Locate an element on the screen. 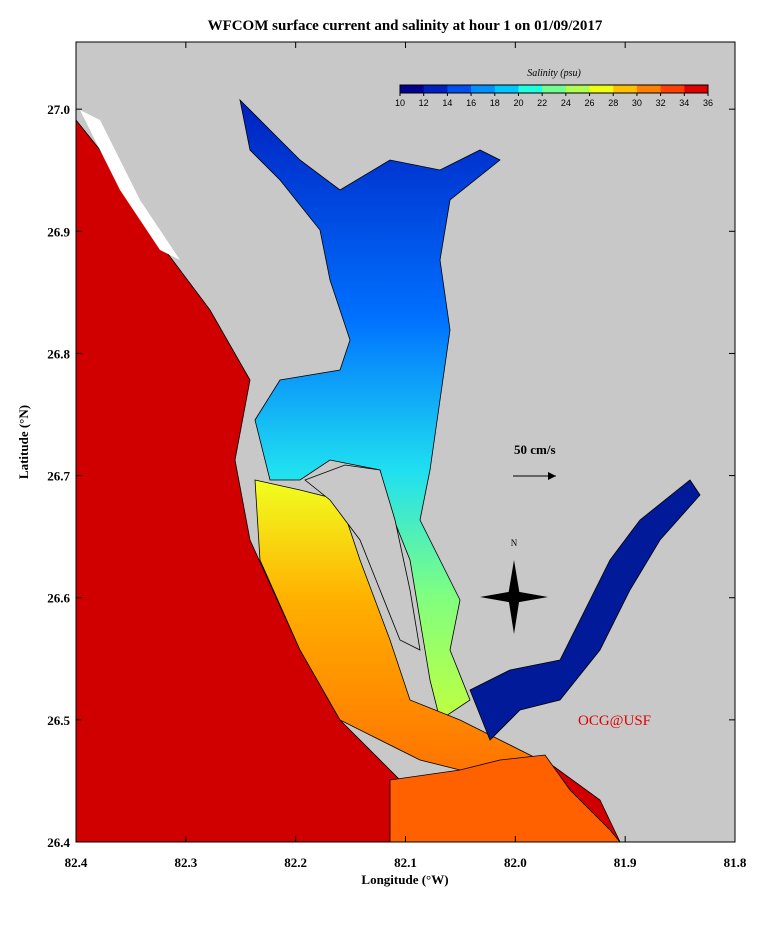 This screenshot has width=770, height=941. x-axis-label: Longitude (°W) is located at coordinates (404, 879).